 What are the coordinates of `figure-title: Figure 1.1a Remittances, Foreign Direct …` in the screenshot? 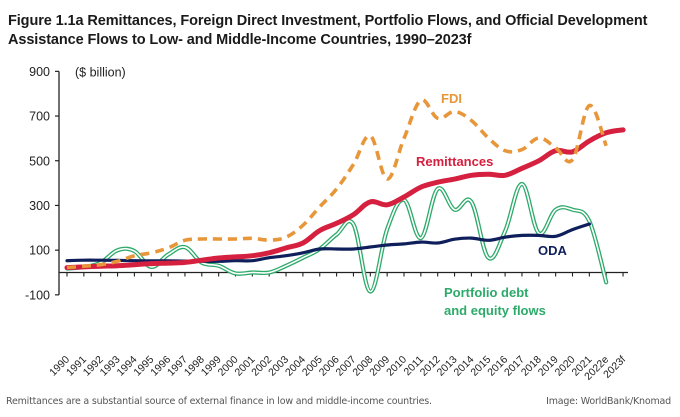 It's located at (343, 31).